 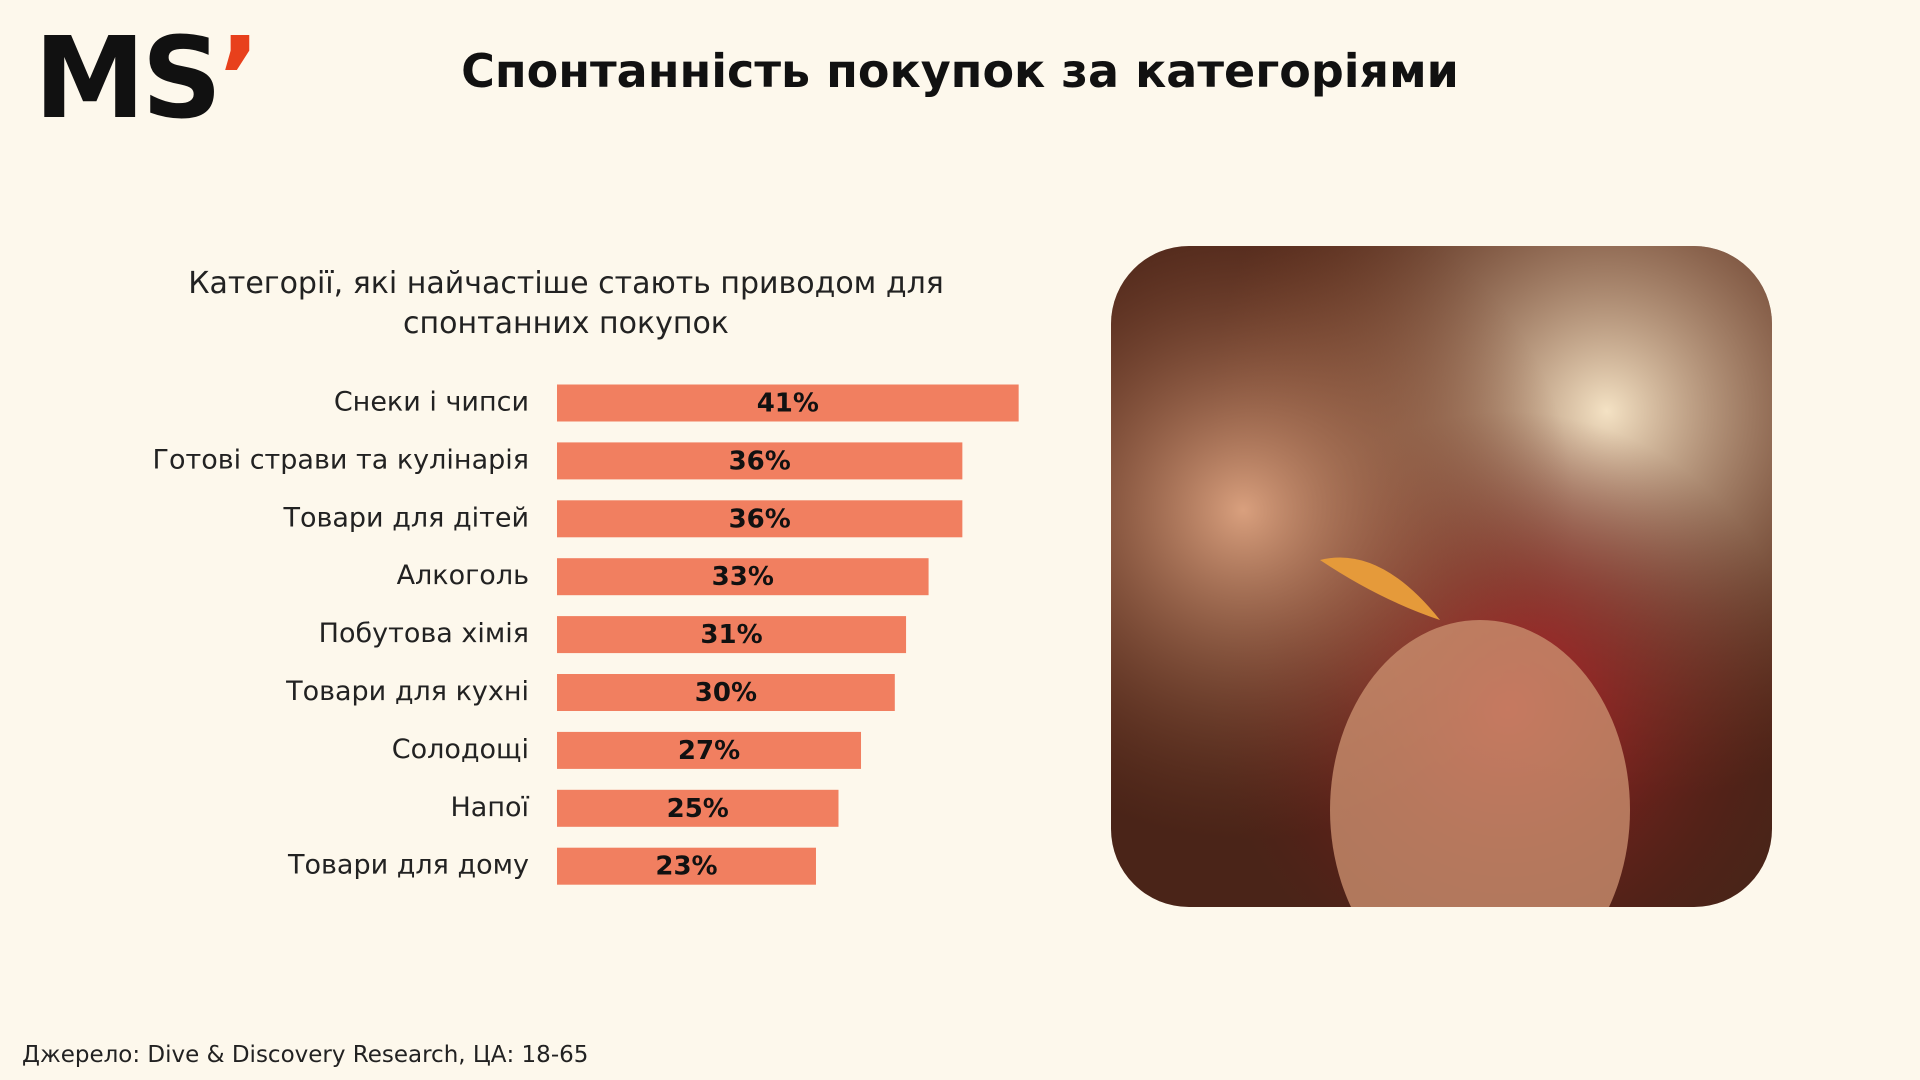 I want to click on logo: MS’, so click(x=147, y=79).